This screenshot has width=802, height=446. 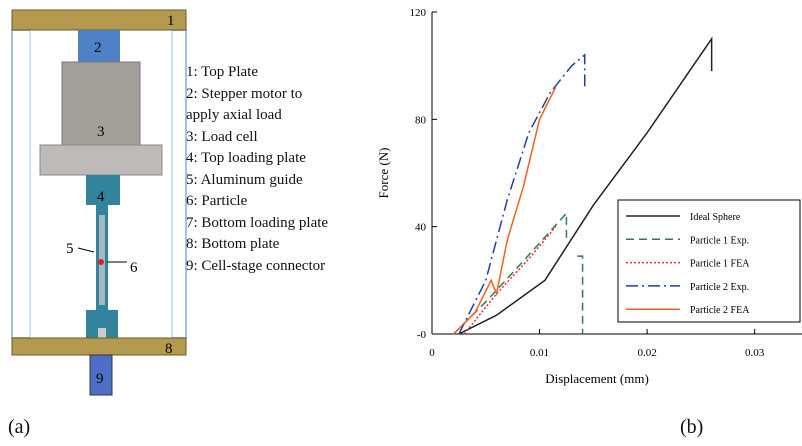 I want to click on part-number: 4, so click(x=101, y=197).